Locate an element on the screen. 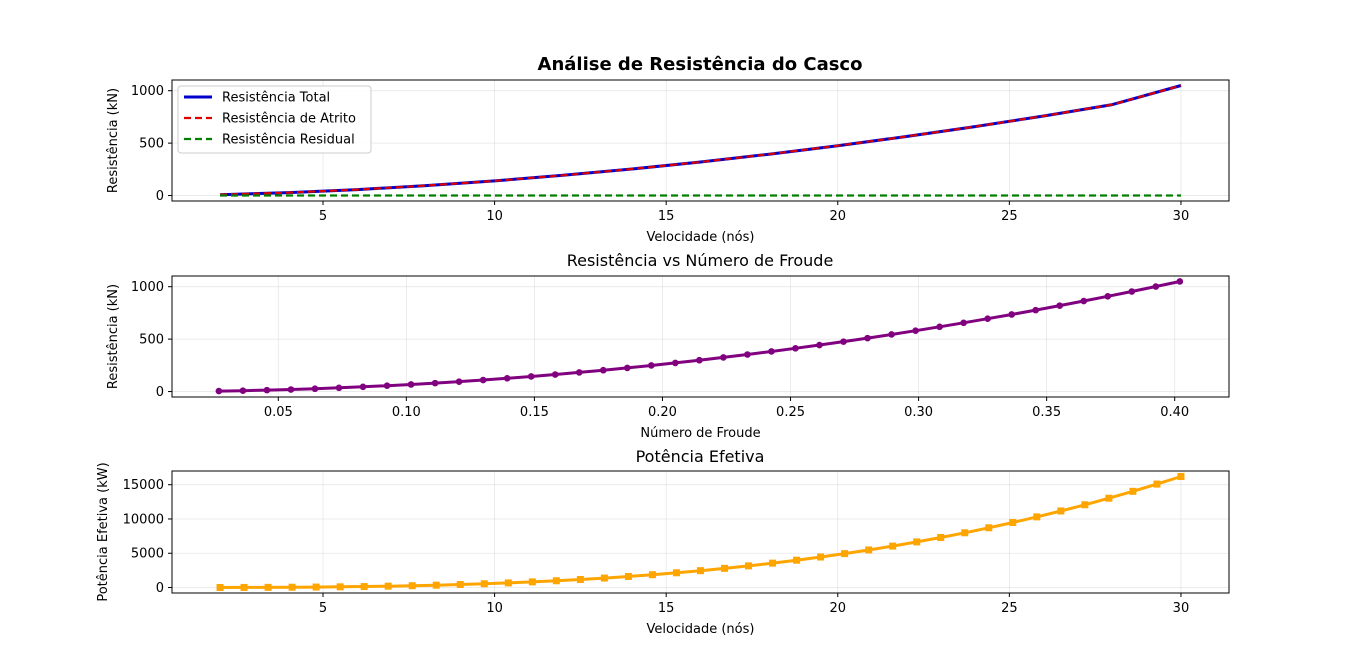  chart-2-title: Resistência vs Número de Froude is located at coordinates (700, 260).